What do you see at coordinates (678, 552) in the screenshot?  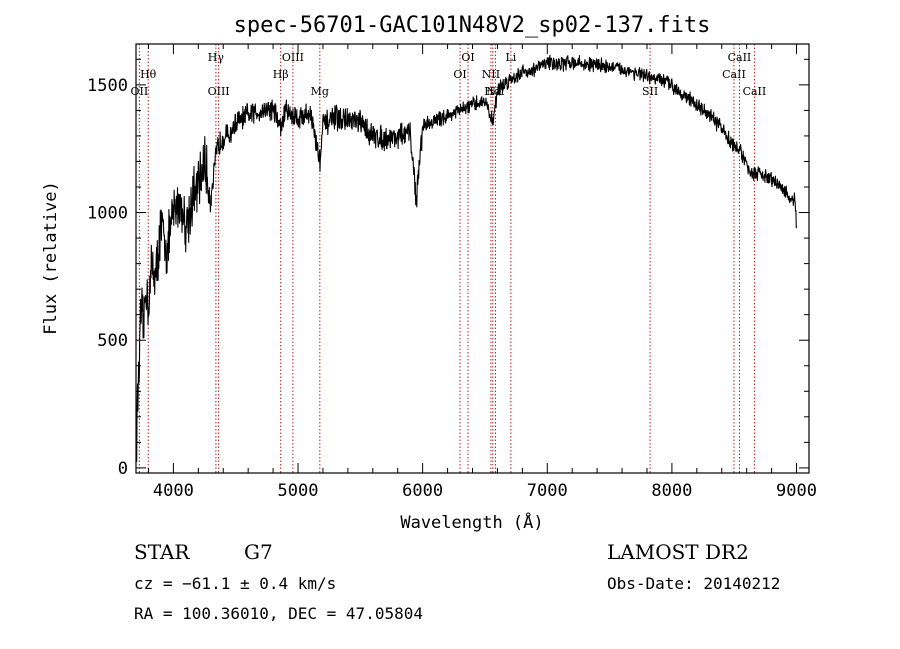 I see `survey-name: LAMOST DR2` at bounding box center [678, 552].